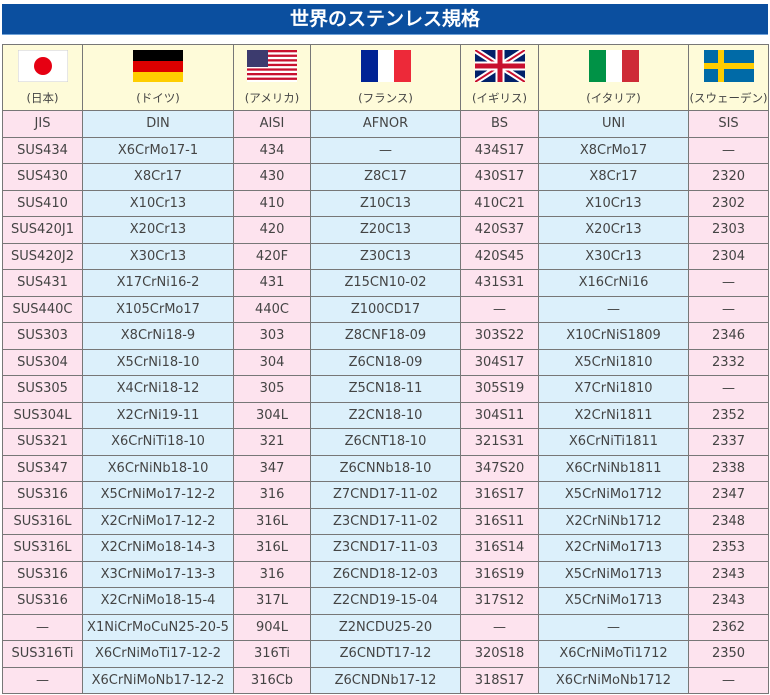 The width and height of the screenshot is (770, 695). Describe the element at coordinates (158, 283) in the screenshot. I see `table-cell: X17CrNi16-2` at that location.